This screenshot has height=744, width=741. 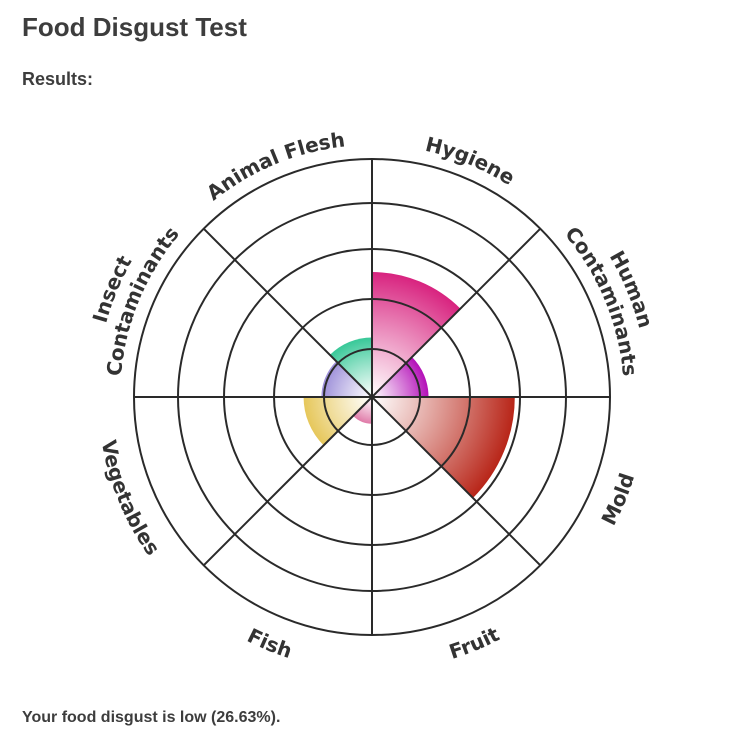 What do you see at coordinates (134, 27) in the screenshot?
I see `page-title: Food Disgust Test` at bounding box center [134, 27].